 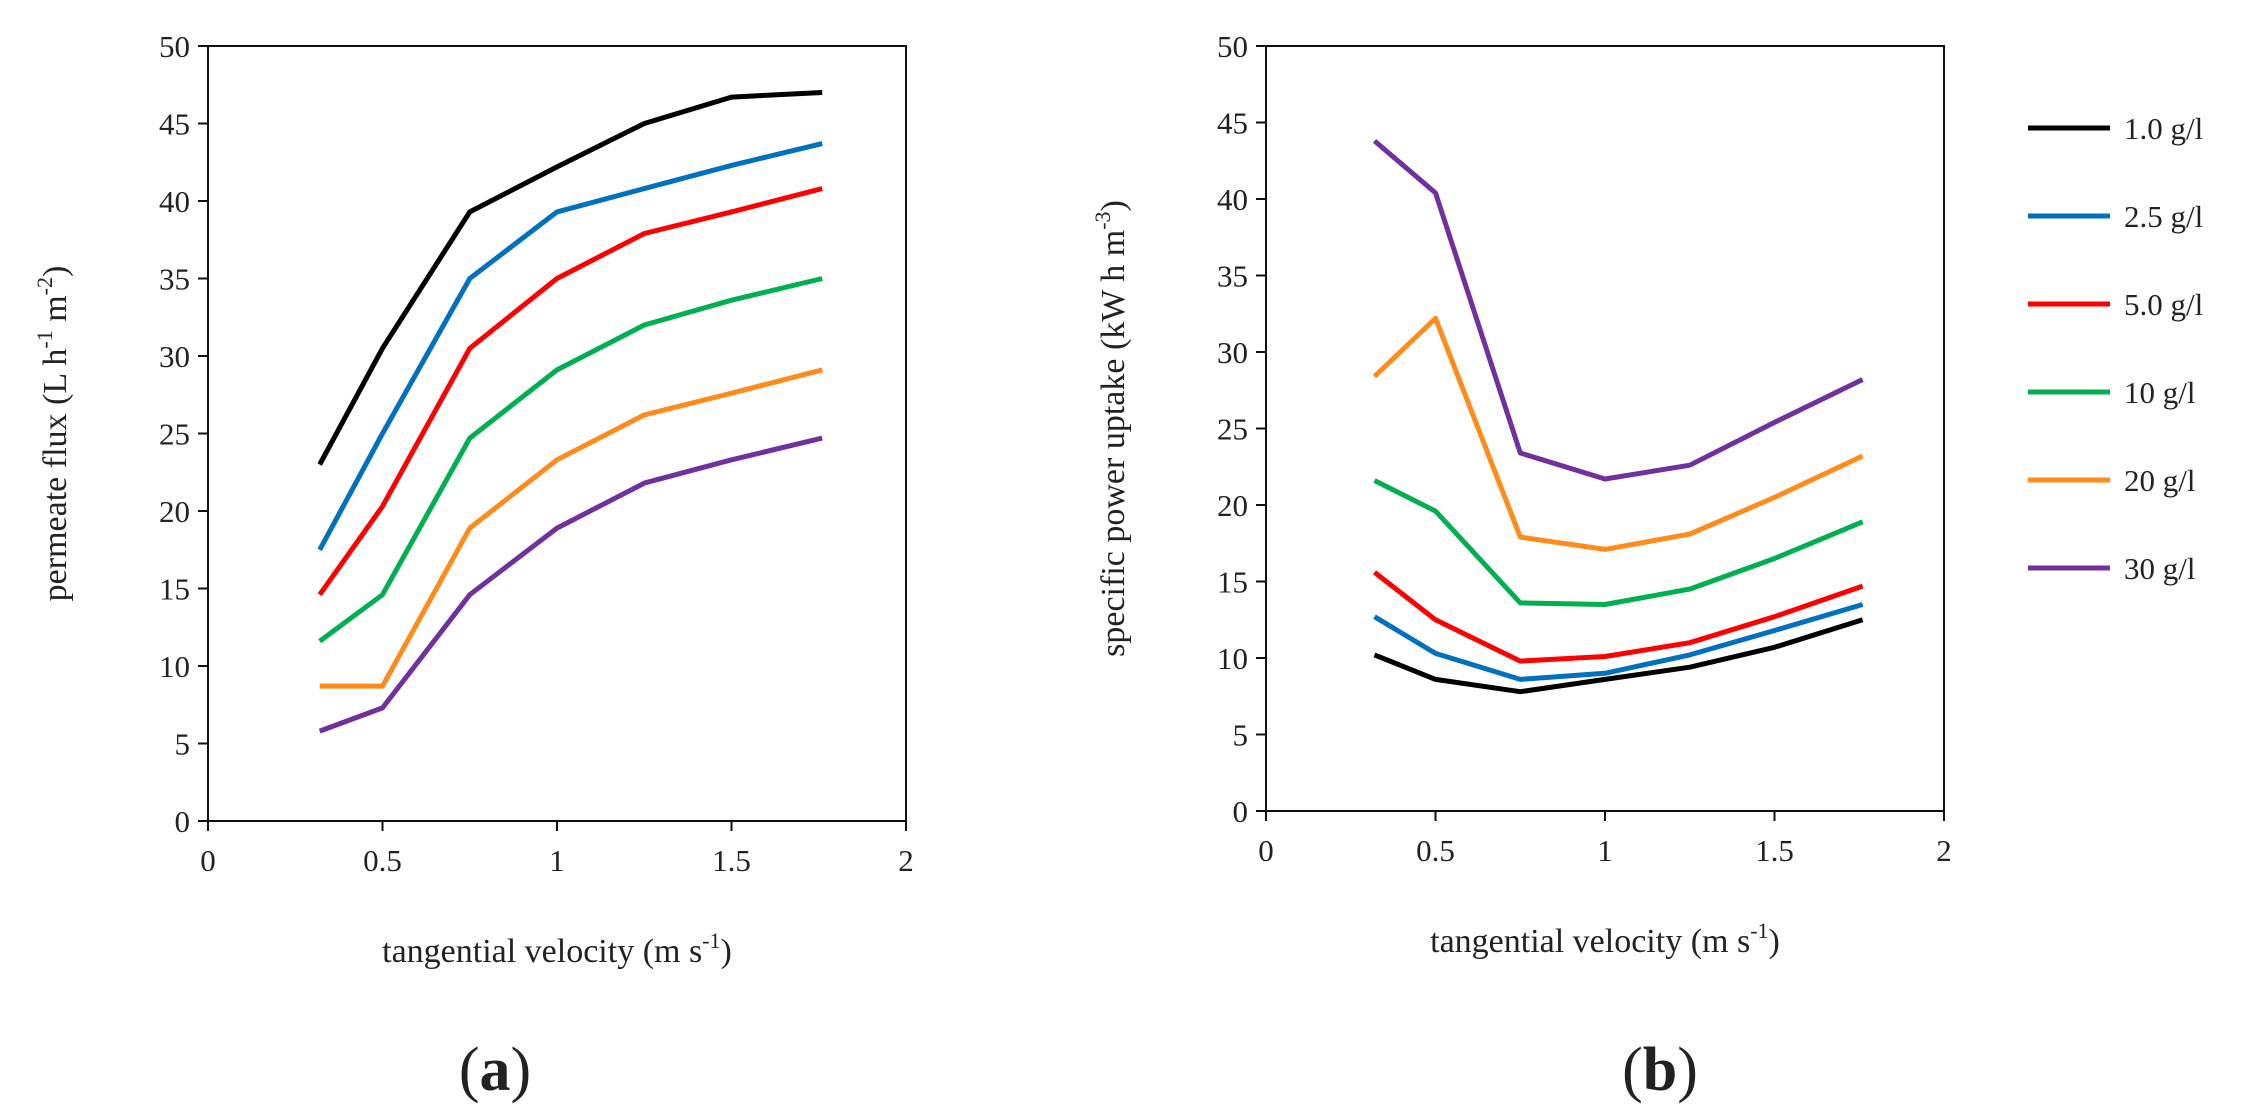 What do you see at coordinates (2163, 128) in the screenshot?
I see `legend-label: 1.0 g/l` at bounding box center [2163, 128].